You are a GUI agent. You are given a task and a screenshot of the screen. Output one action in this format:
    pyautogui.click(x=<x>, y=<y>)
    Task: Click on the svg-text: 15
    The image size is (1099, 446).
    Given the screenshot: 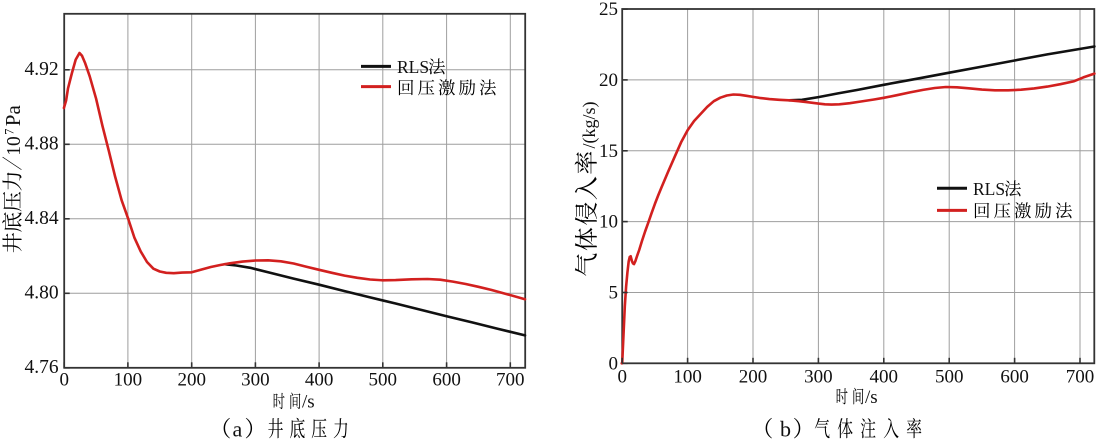 What is the action you would take?
    pyautogui.click(x=608, y=151)
    